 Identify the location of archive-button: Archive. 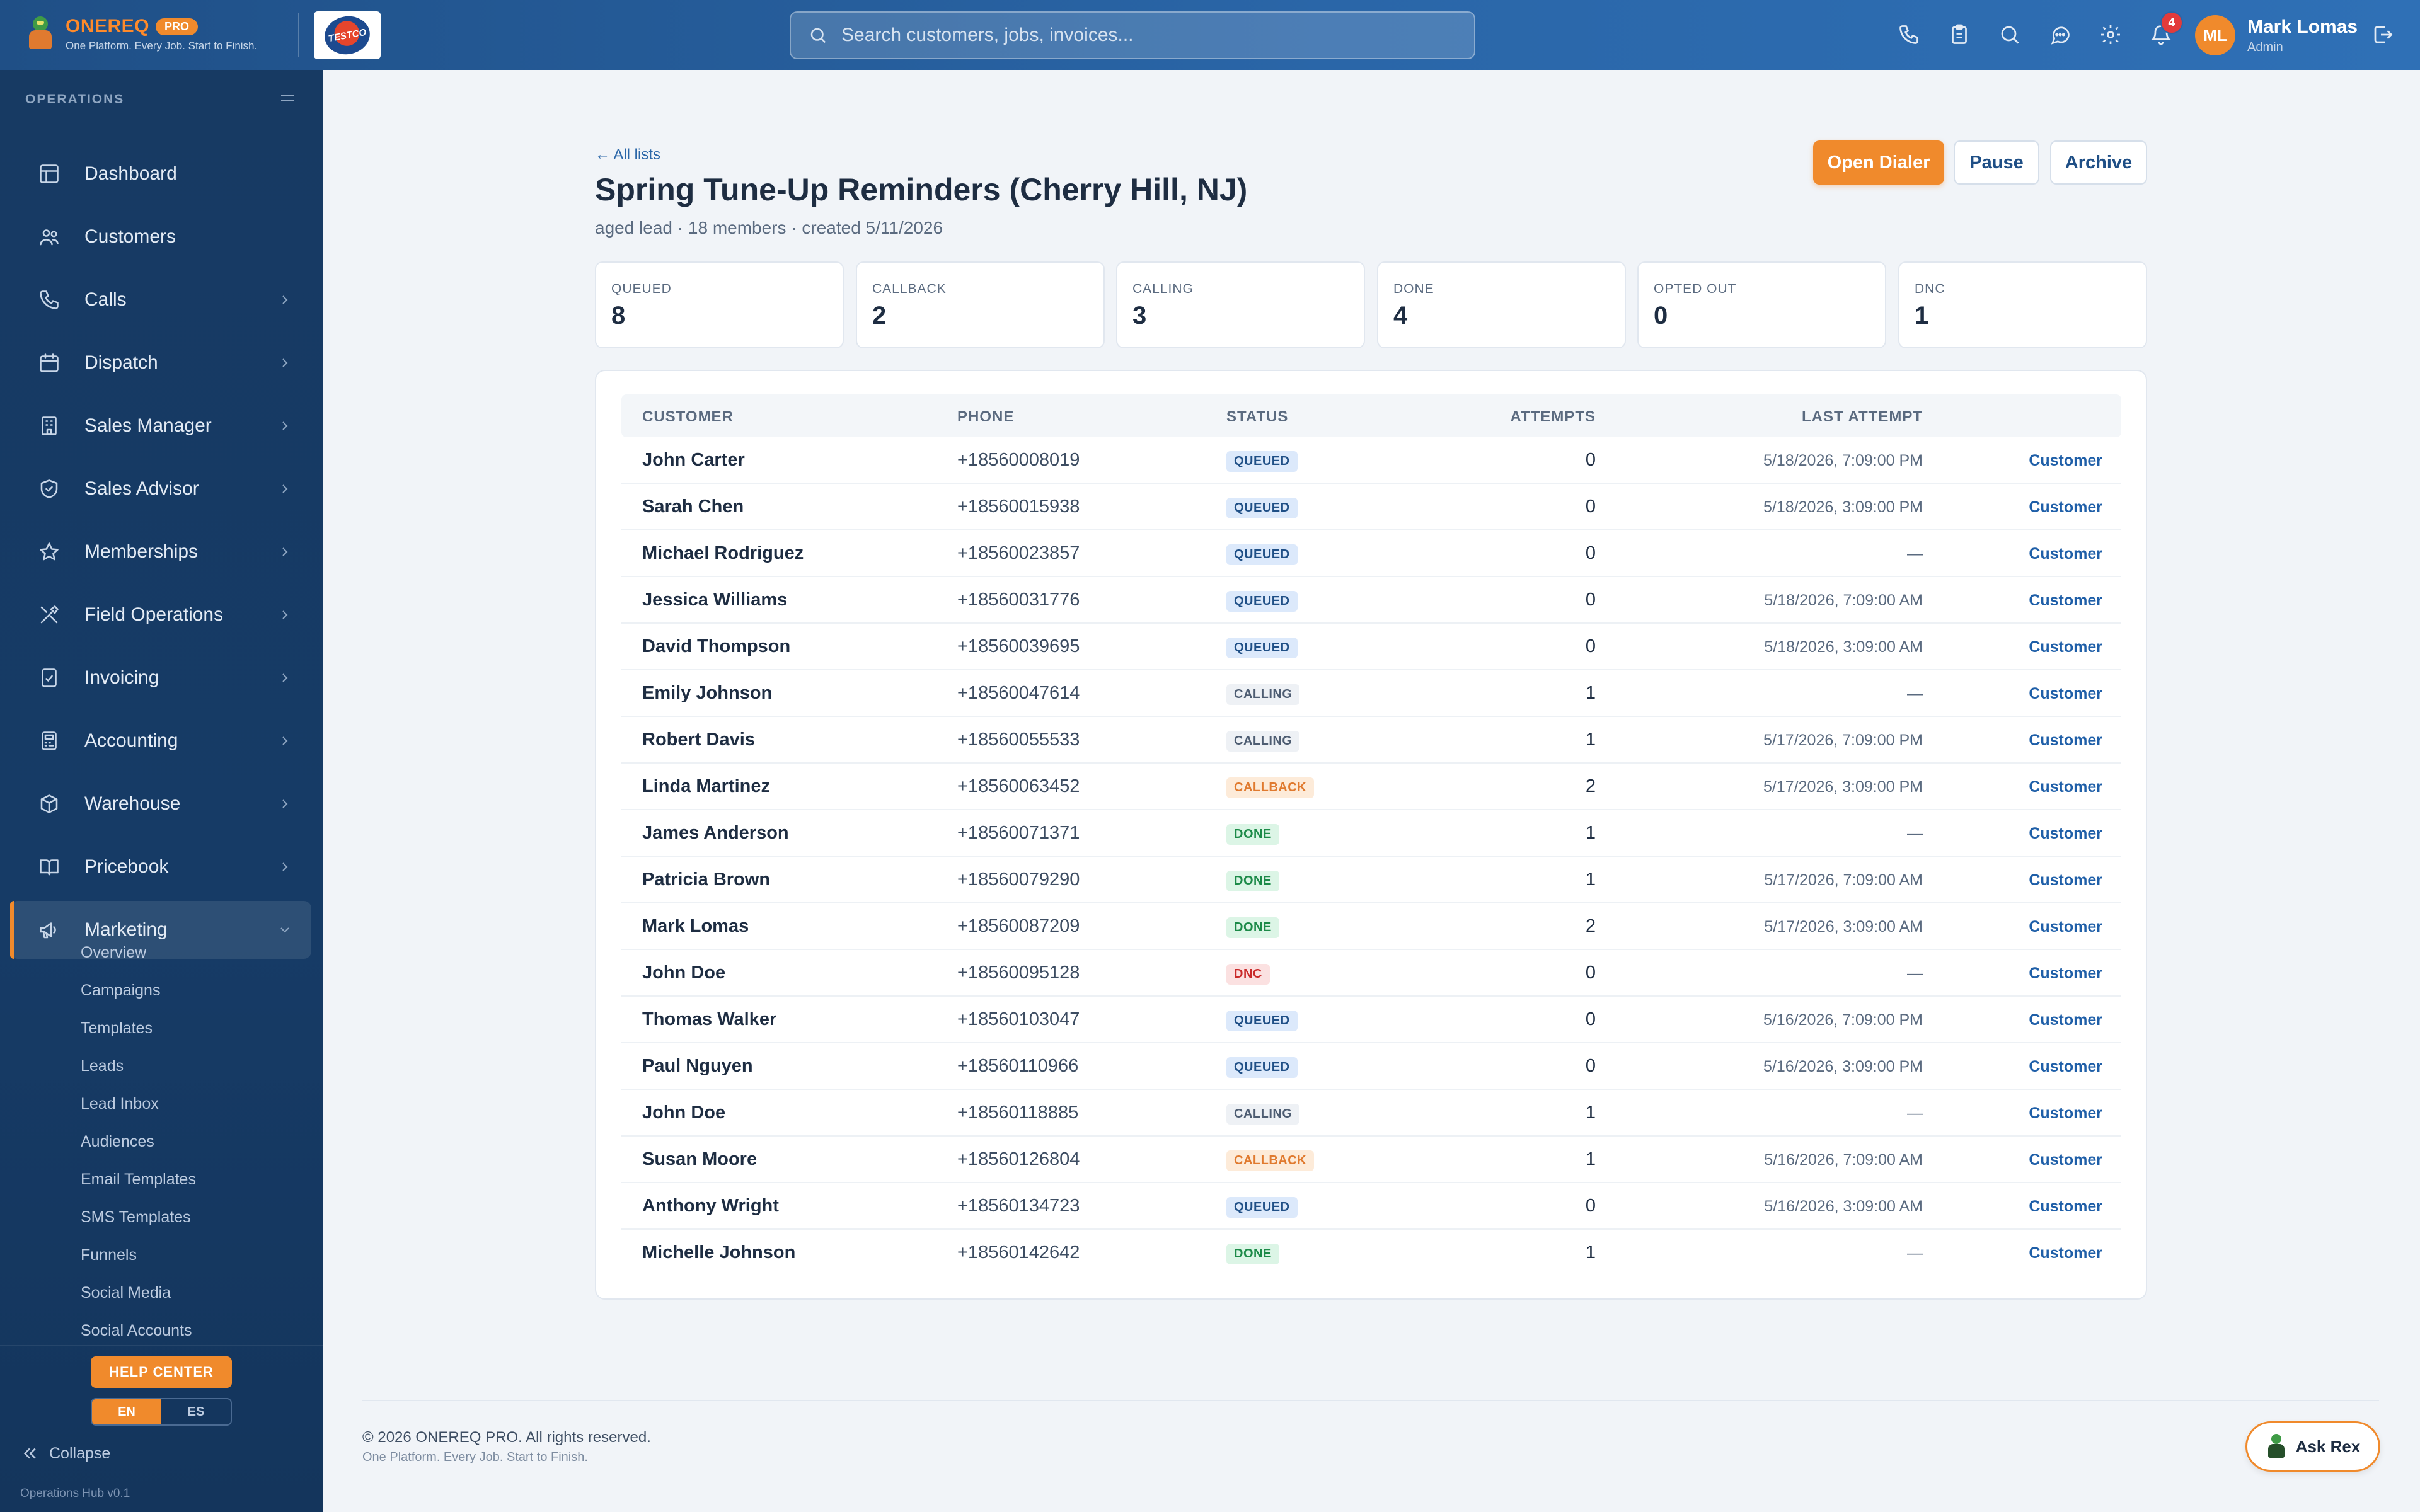
(2098, 162).